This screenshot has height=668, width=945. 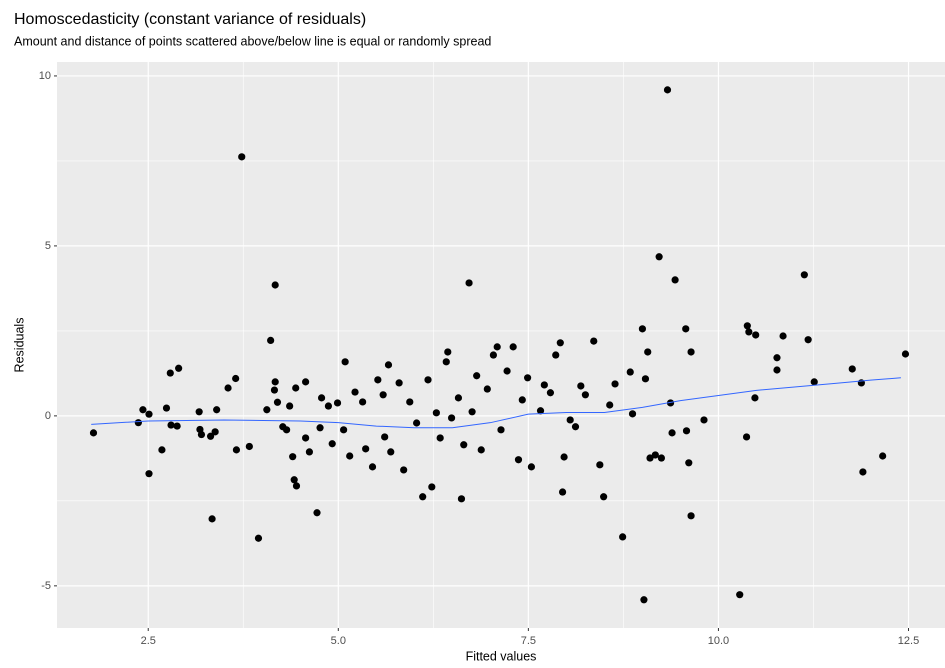 What do you see at coordinates (45, 76) in the screenshot?
I see `y-tick-label: 10` at bounding box center [45, 76].